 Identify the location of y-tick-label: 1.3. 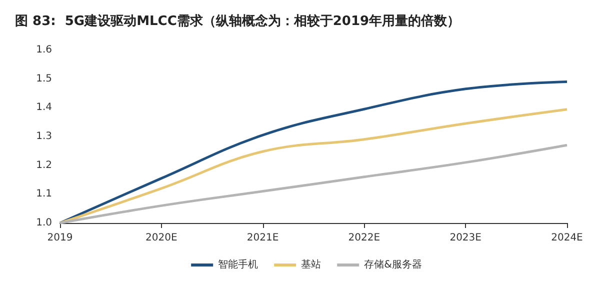
(44, 136).